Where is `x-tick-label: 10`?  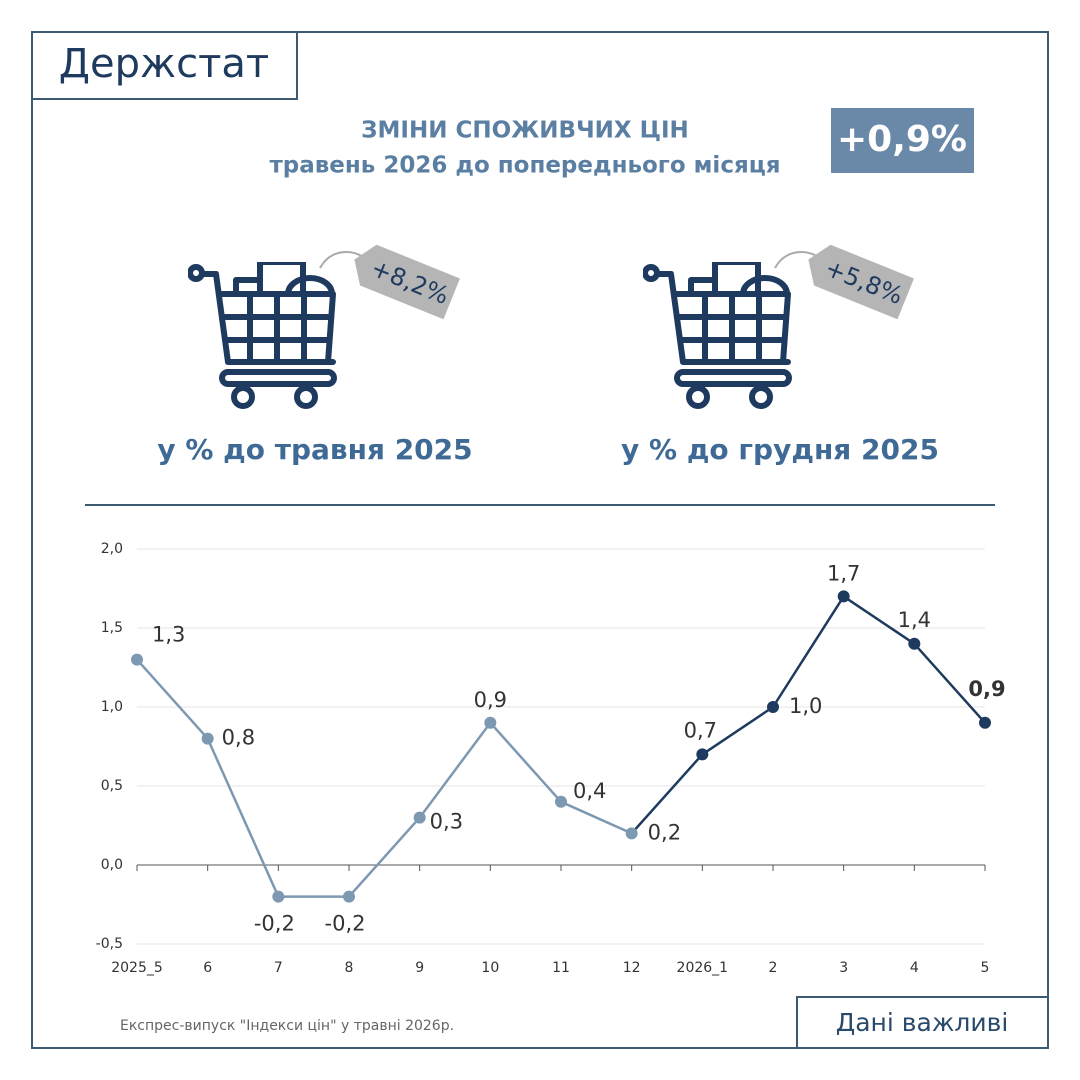
x-tick-label: 10 is located at coordinates (490, 968).